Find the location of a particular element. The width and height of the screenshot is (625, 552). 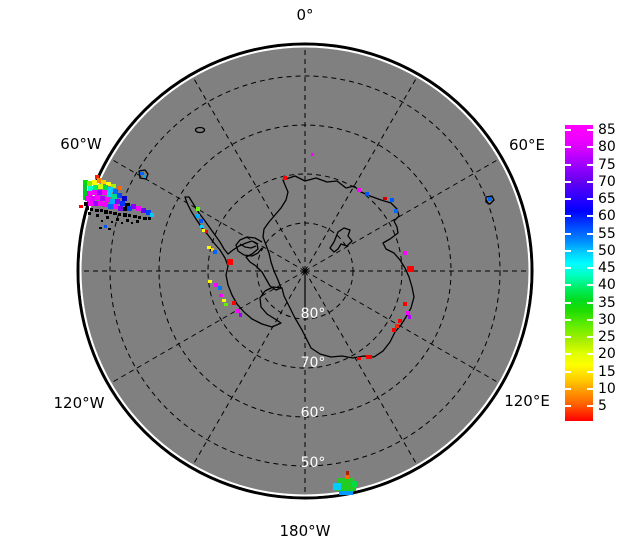

graticule-circle is located at coordinates (305, 271).